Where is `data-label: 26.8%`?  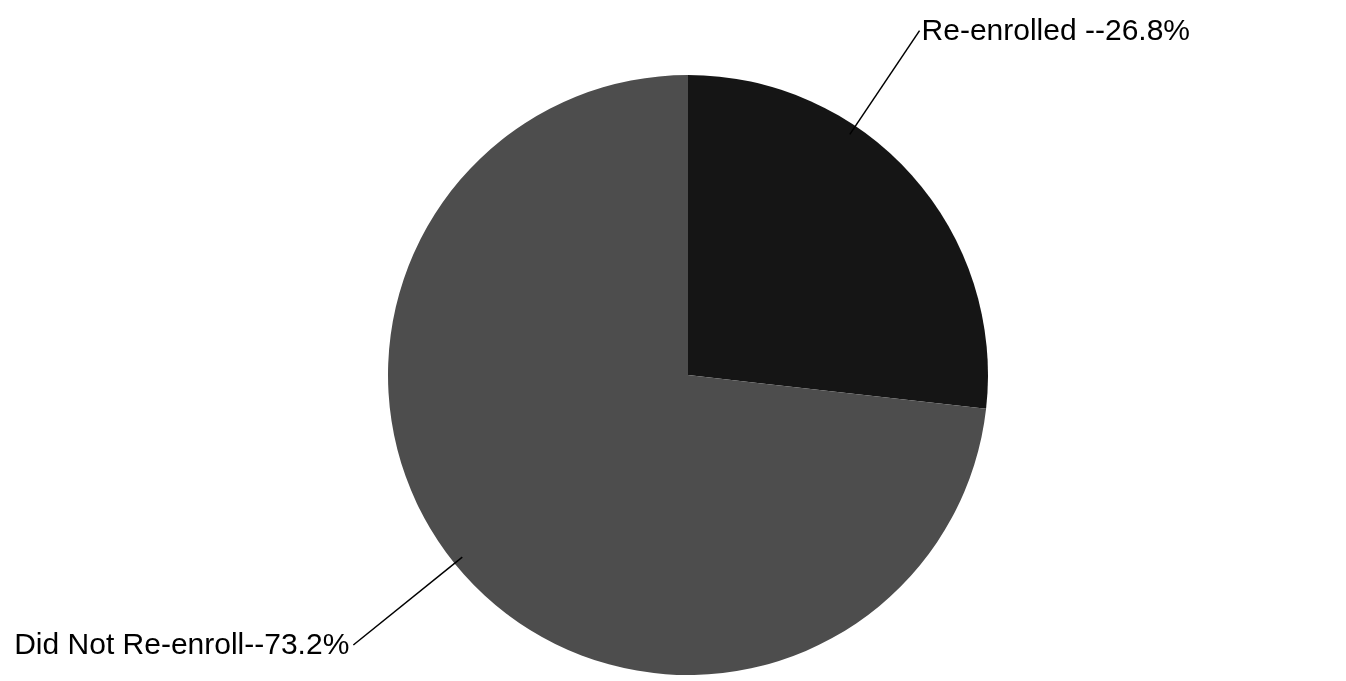
data-label: 26.8% is located at coordinates (1147, 29).